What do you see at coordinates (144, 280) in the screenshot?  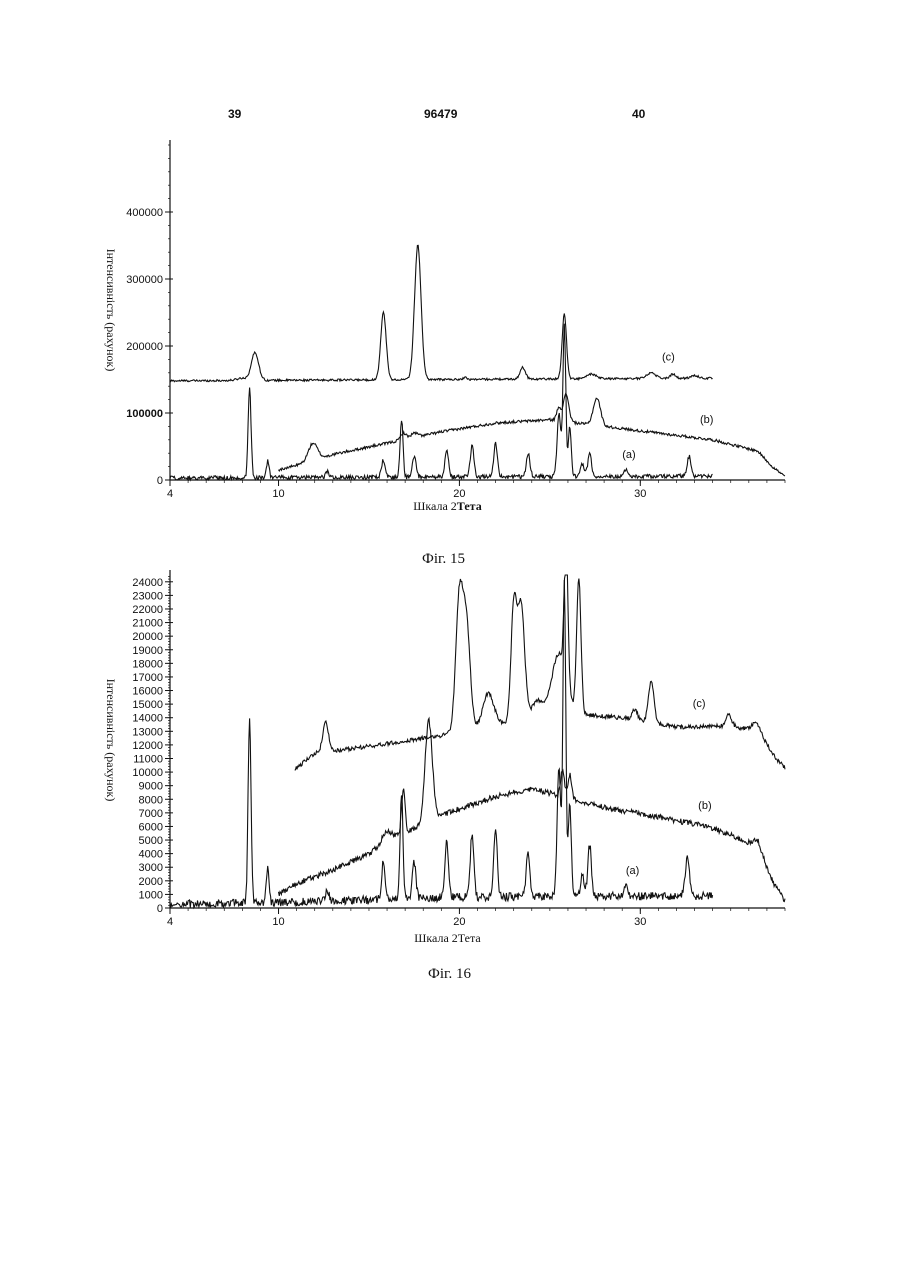 I see `y-tick-label: 300000` at bounding box center [144, 280].